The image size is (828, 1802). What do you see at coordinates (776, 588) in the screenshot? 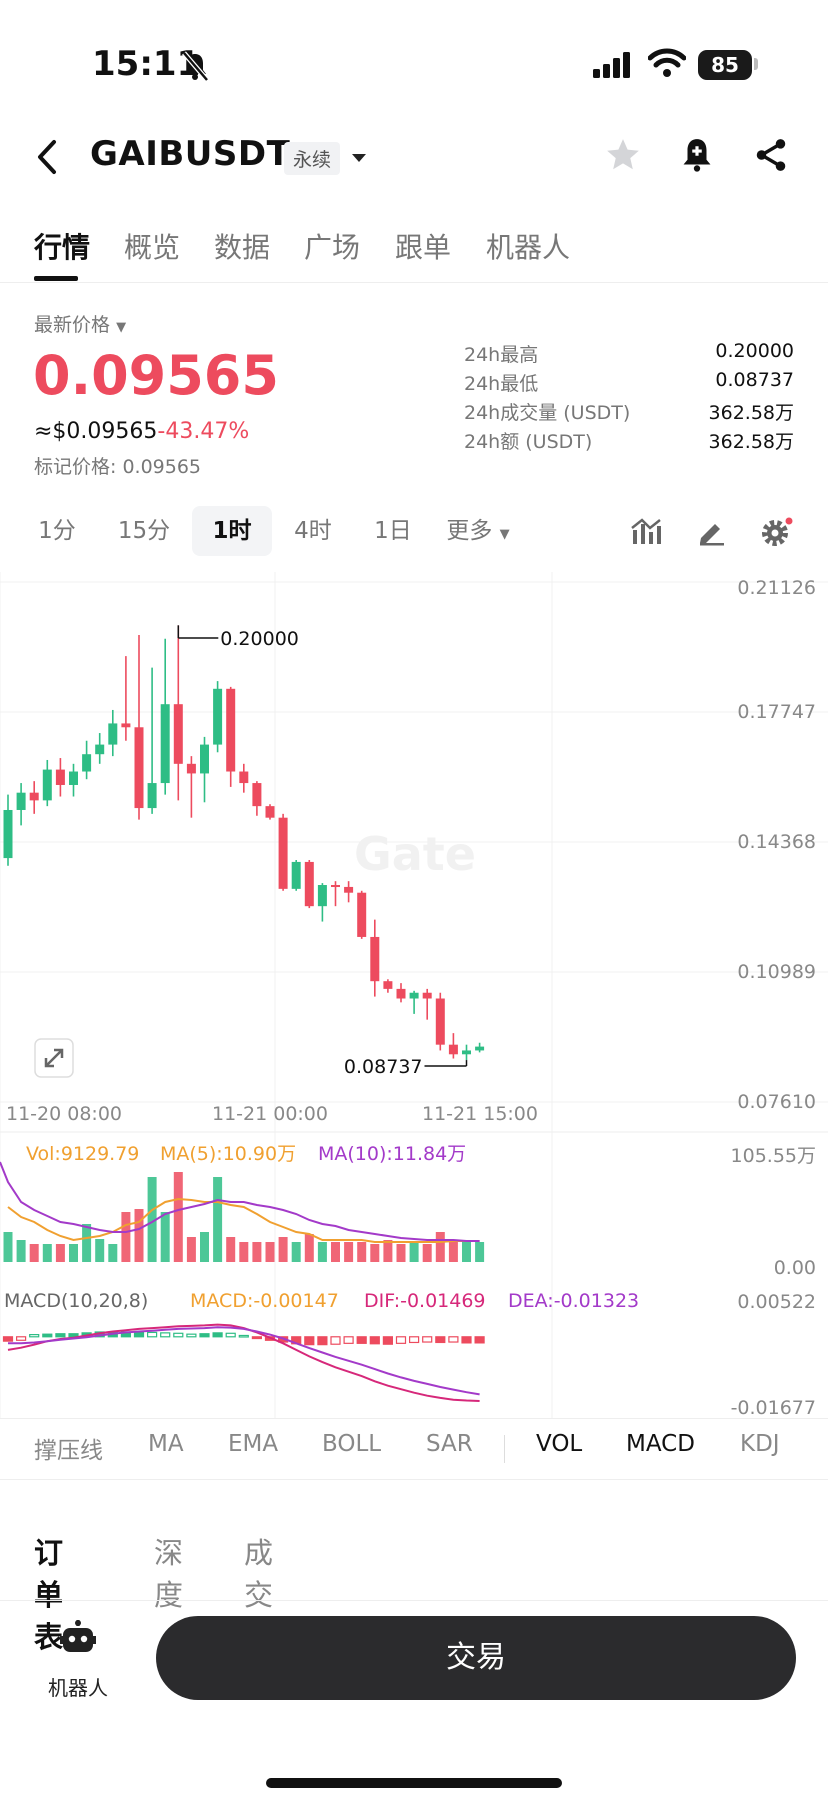
I see `price-axis-tick: 0.21126` at bounding box center [776, 588].